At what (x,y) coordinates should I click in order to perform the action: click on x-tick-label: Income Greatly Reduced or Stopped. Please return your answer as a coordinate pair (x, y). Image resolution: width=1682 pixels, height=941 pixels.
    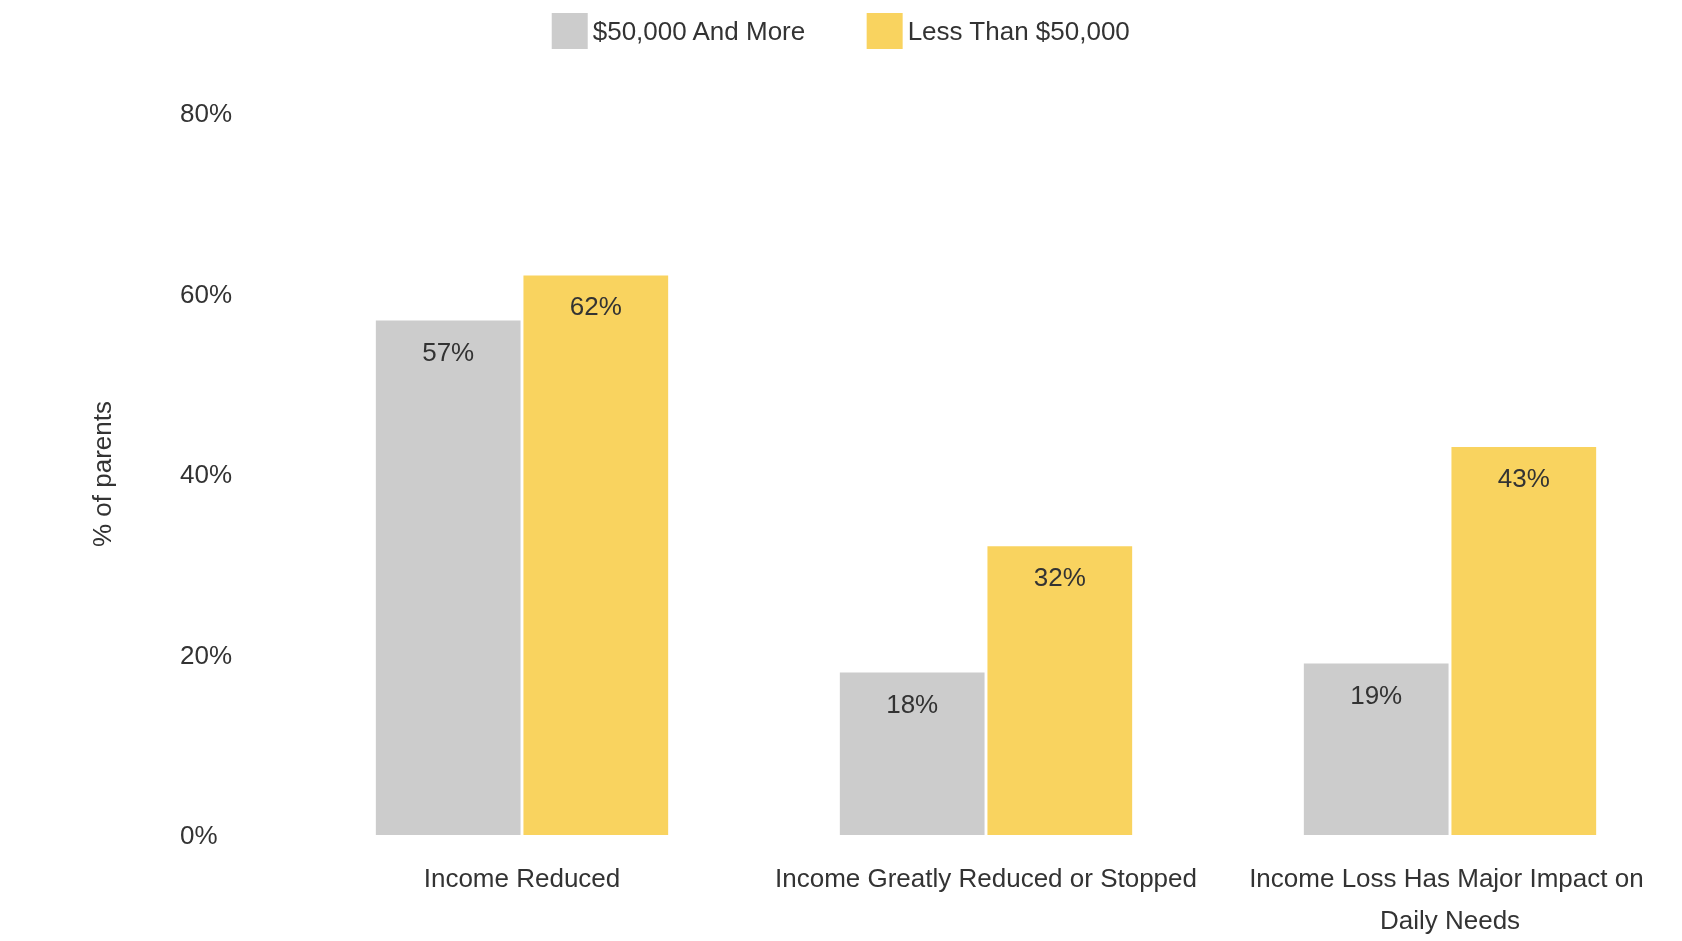
    Looking at the image, I should click on (986, 878).